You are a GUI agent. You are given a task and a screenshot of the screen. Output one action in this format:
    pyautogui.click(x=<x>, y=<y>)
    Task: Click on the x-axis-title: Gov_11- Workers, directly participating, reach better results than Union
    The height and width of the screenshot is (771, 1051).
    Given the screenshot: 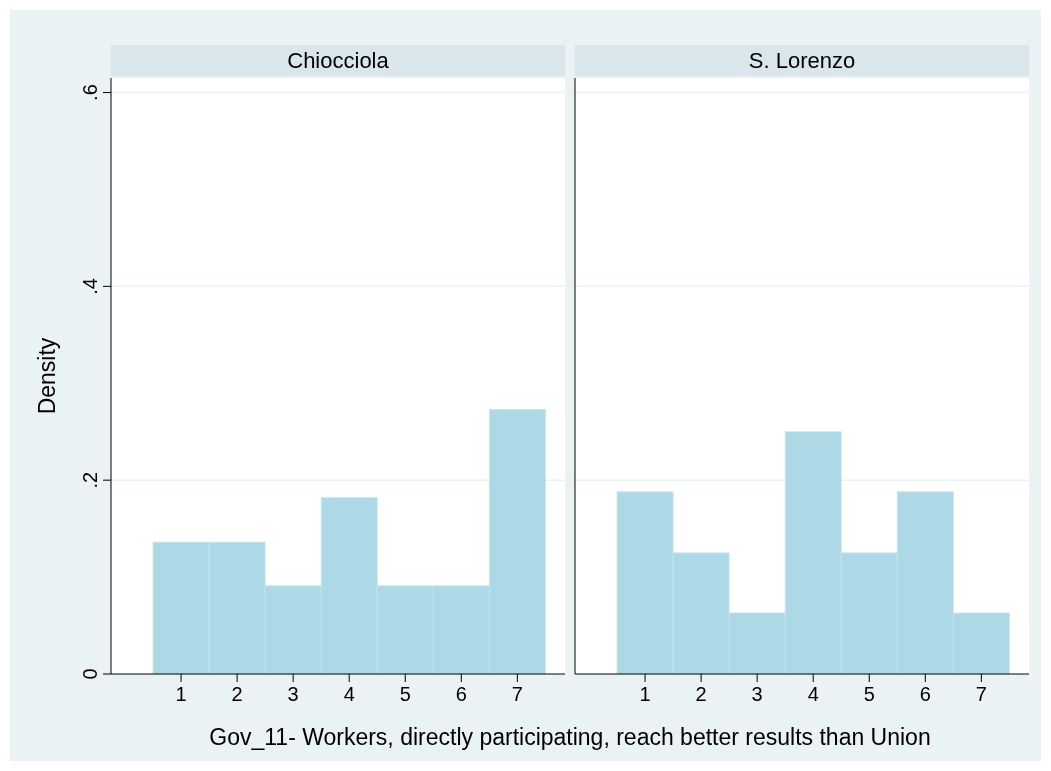 What is the action you would take?
    pyautogui.click(x=570, y=737)
    